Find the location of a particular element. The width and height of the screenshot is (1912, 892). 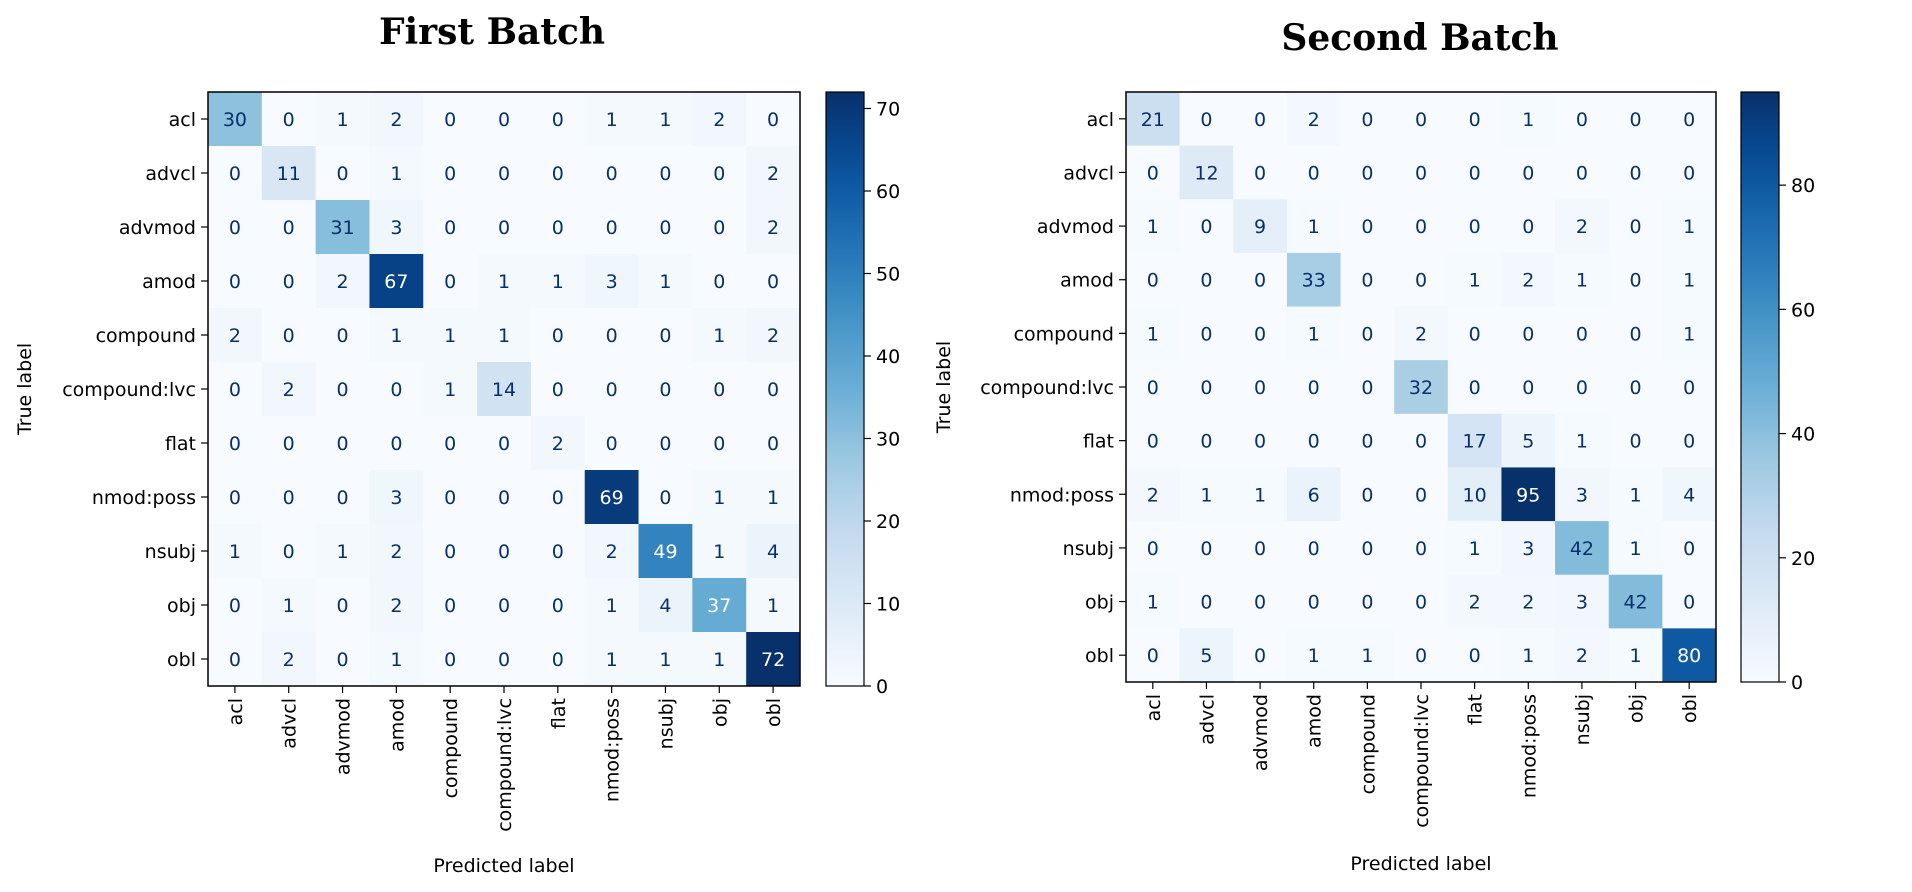

x-tick-label: advmod is located at coordinates (1261, 732).